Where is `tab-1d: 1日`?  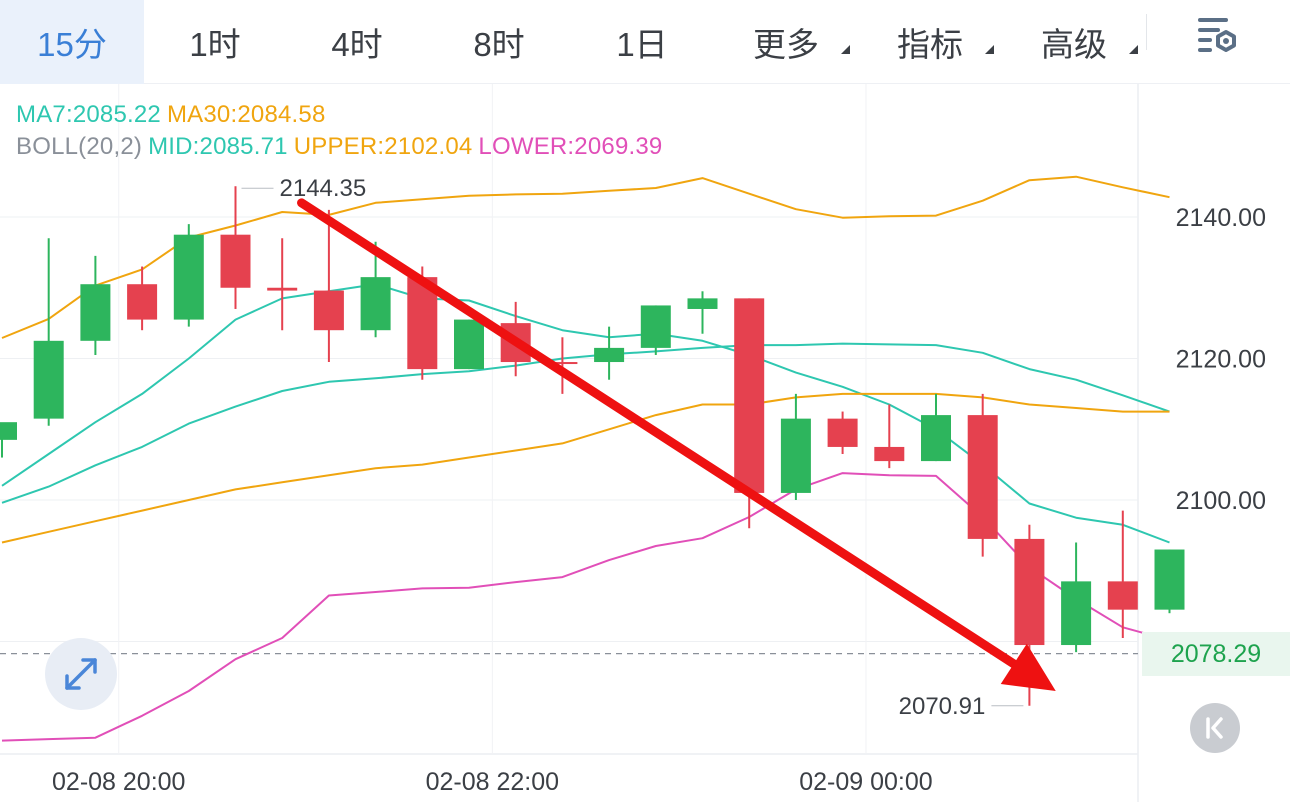 tab-1d: 1日 is located at coordinates (642, 42).